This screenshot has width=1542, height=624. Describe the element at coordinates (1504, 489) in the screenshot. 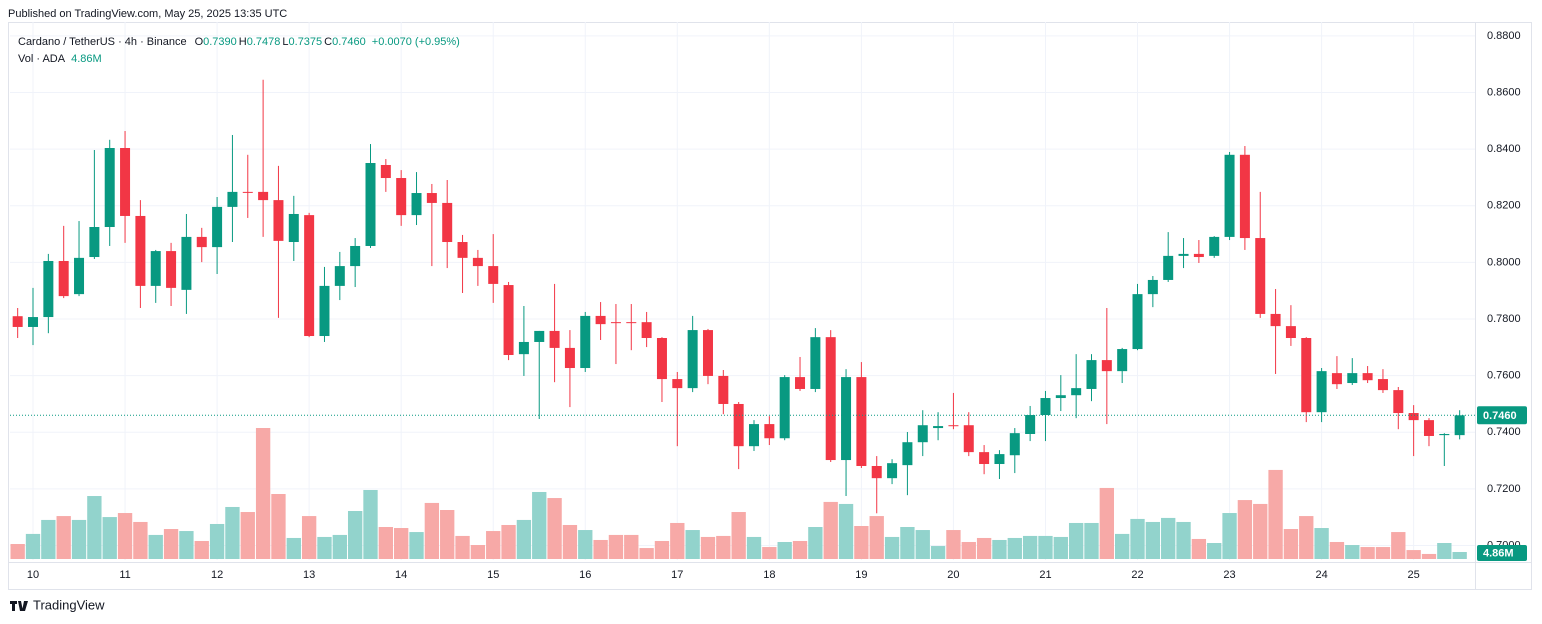

I see `y-tick-label: 0.7200` at that location.